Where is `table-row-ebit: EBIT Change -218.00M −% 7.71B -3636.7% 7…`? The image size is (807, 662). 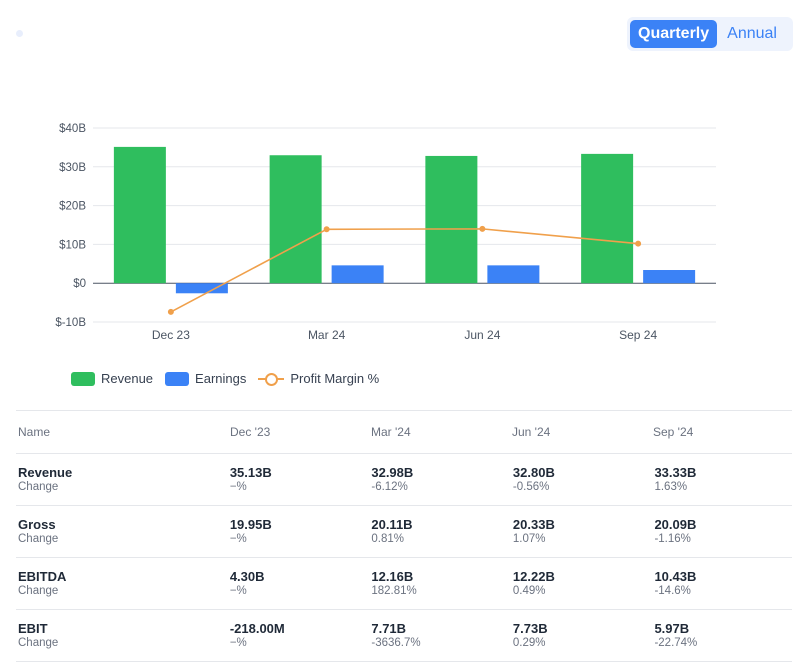
table-row-ebit: EBIT Change -218.00M −% 7.71B -3636.7% 7… is located at coordinates (404, 636).